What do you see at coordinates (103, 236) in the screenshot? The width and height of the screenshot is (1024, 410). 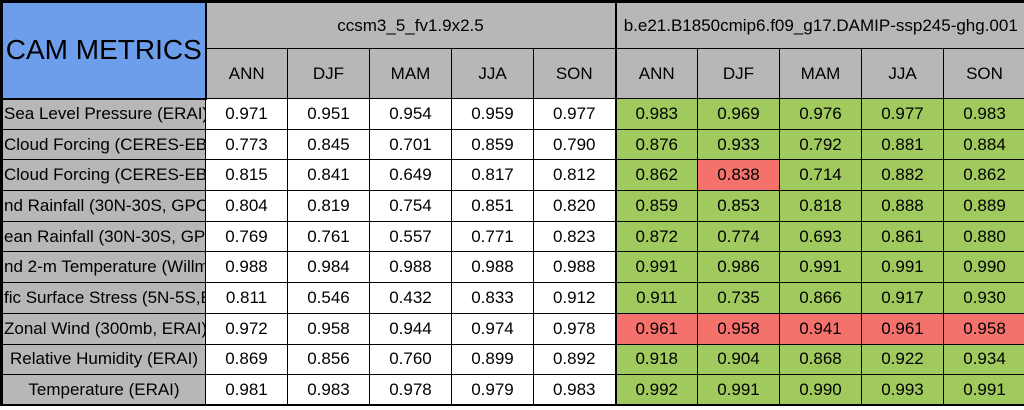 I see `row-label-cell: ean Rainfall (30N-30S, GPC` at bounding box center [103, 236].